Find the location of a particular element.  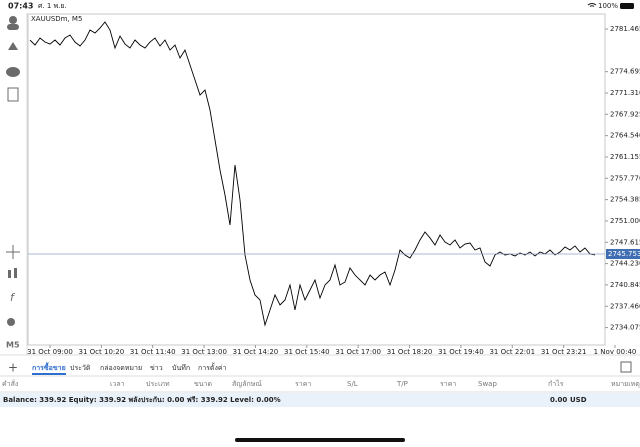

x-tick-label: 31 Oct 14:20 is located at coordinates (256, 352).